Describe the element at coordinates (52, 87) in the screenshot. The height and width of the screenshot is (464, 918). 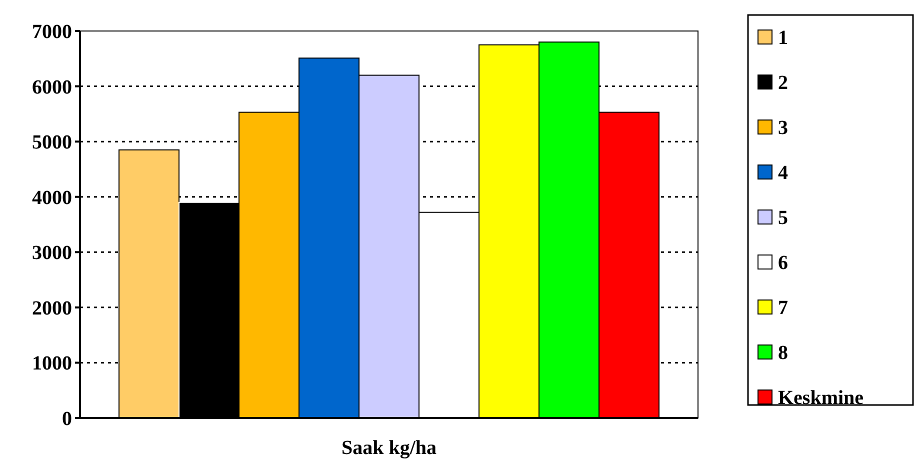
I see `y-tick-label: 6000` at that location.